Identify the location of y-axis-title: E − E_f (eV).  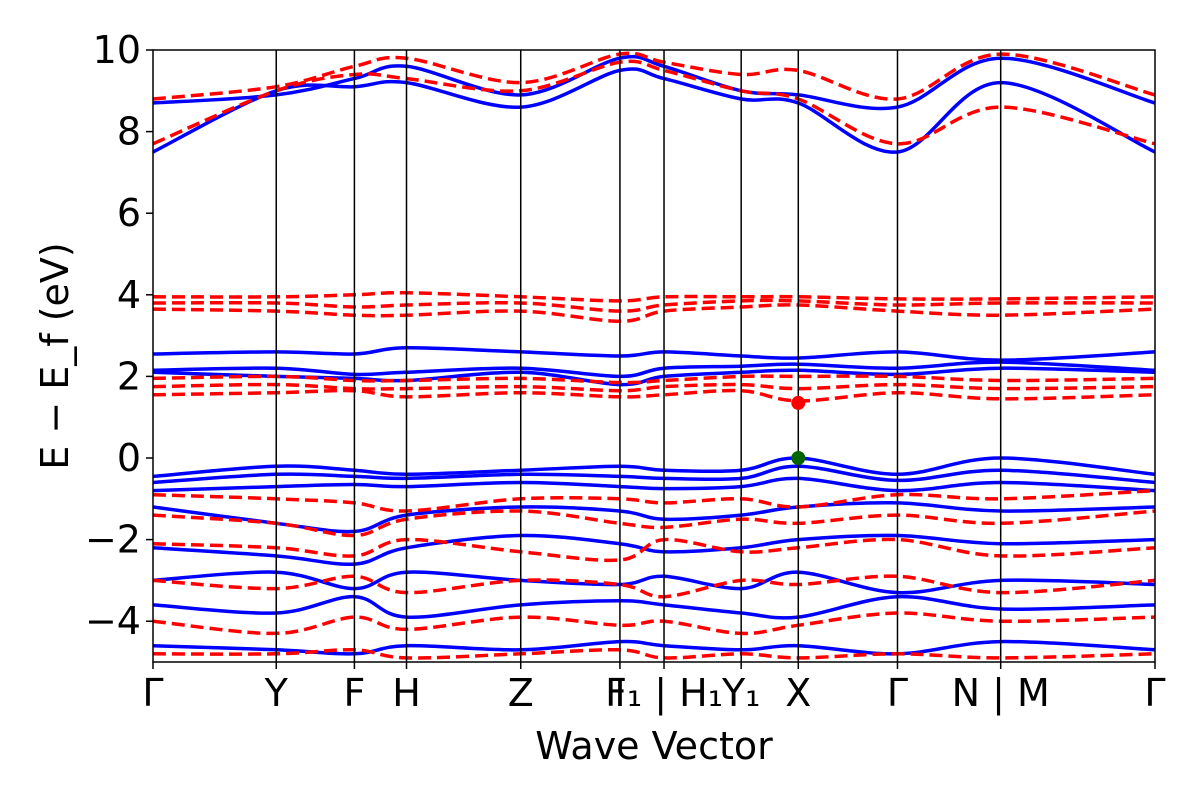
(55, 356).